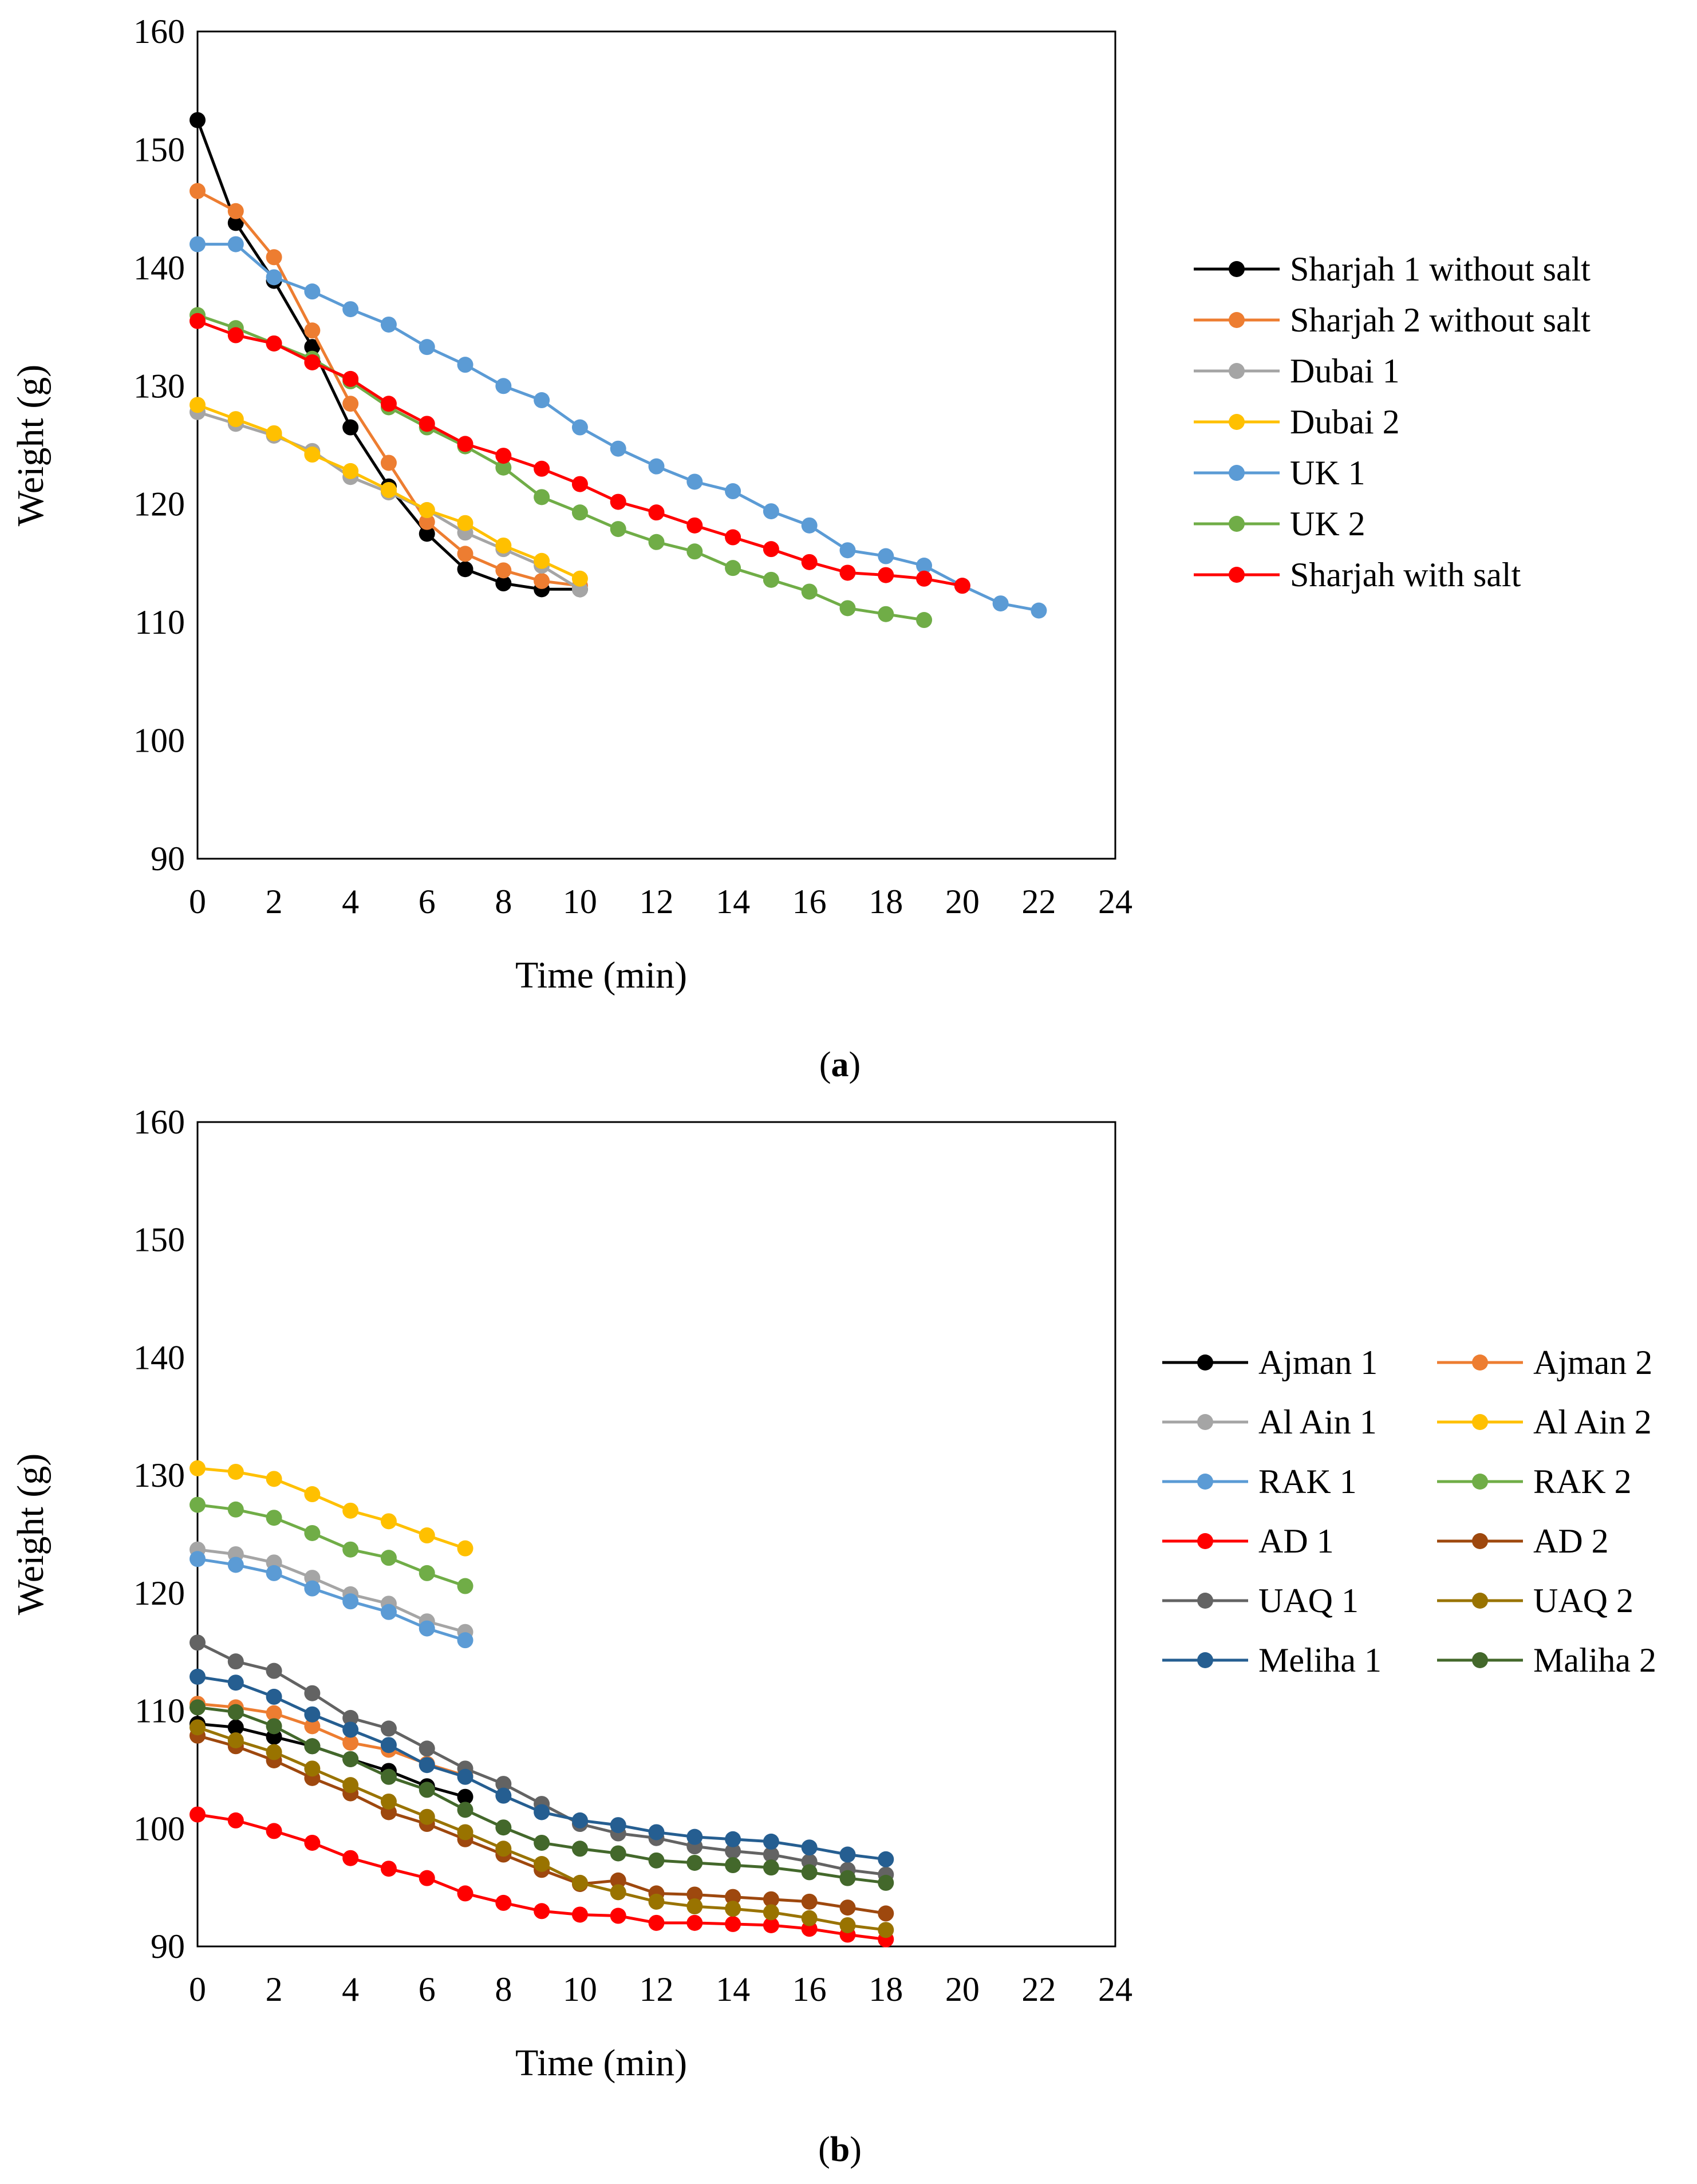  Describe the element at coordinates (840, 2150) in the screenshot. I see `panel-caption-b: (b)` at that location.